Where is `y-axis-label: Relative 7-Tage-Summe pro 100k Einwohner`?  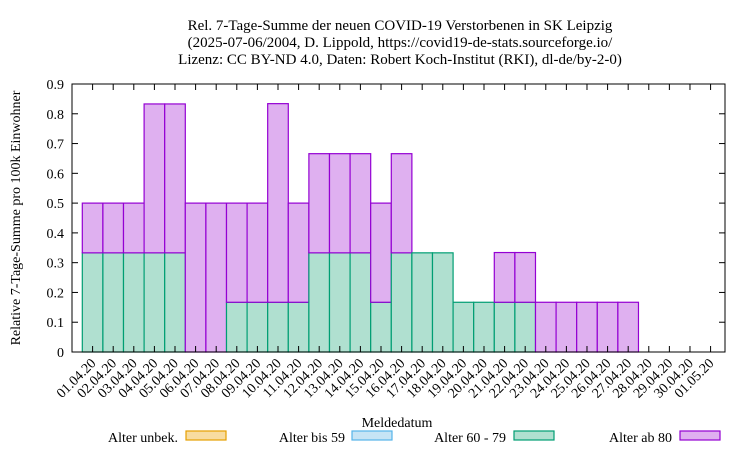 y-axis-label: Relative 7-Tage-Summe pro 100k Einwohner is located at coordinates (16, 217).